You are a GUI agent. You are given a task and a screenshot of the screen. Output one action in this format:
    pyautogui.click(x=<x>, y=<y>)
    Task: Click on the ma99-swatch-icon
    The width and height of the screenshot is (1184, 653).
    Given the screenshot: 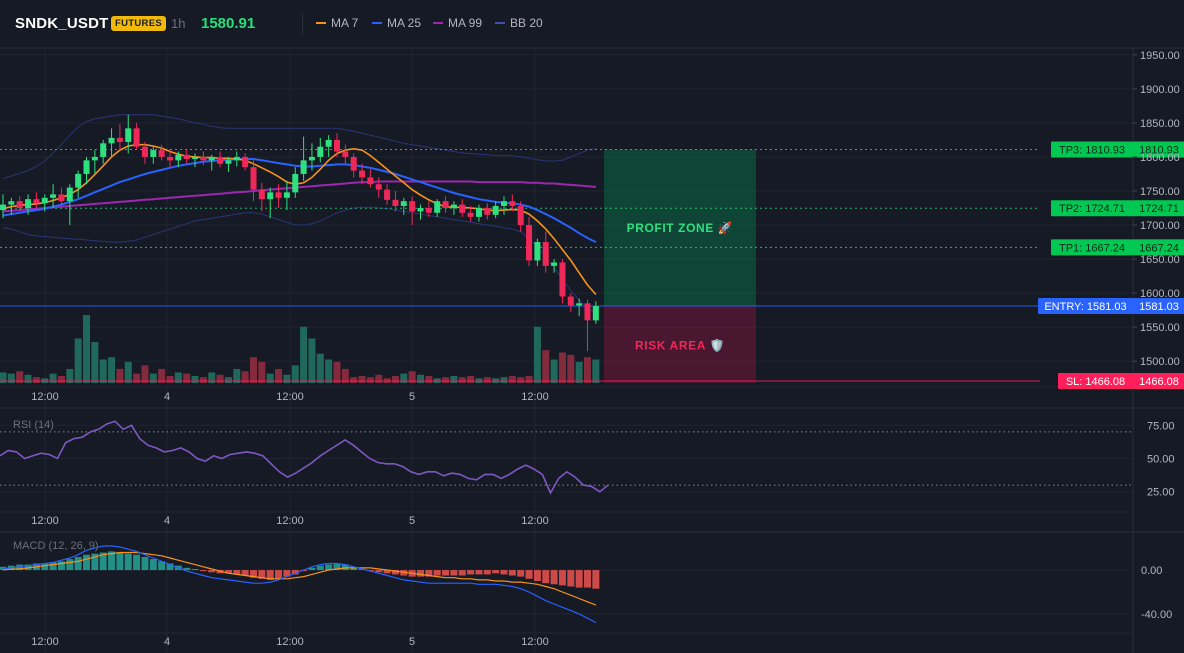 What is the action you would take?
    pyautogui.click(x=438, y=23)
    